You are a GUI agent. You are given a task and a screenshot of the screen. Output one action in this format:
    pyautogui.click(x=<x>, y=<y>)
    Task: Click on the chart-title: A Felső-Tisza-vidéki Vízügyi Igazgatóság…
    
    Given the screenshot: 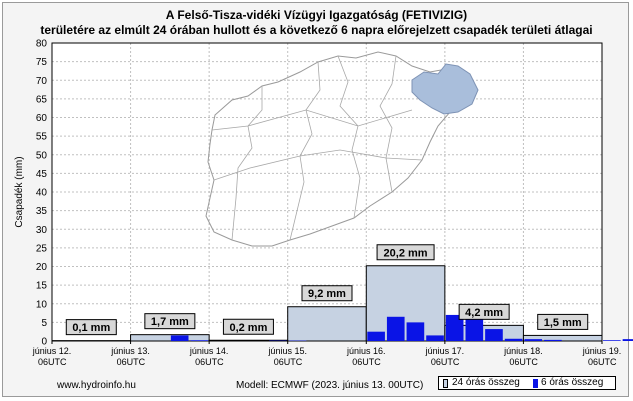 What is the action you would take?
    pyautogui.click(x=316, y=15)
    